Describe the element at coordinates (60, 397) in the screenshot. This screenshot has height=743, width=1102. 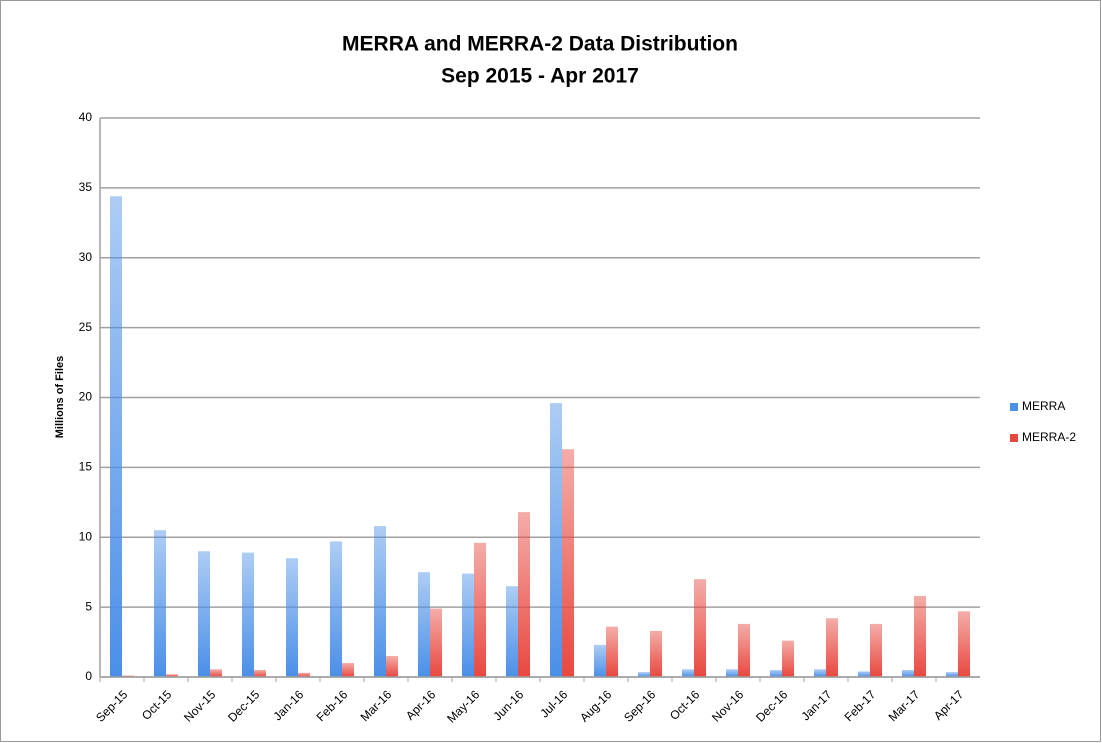
I see `y-axis-title: Millions of Files` at that location.